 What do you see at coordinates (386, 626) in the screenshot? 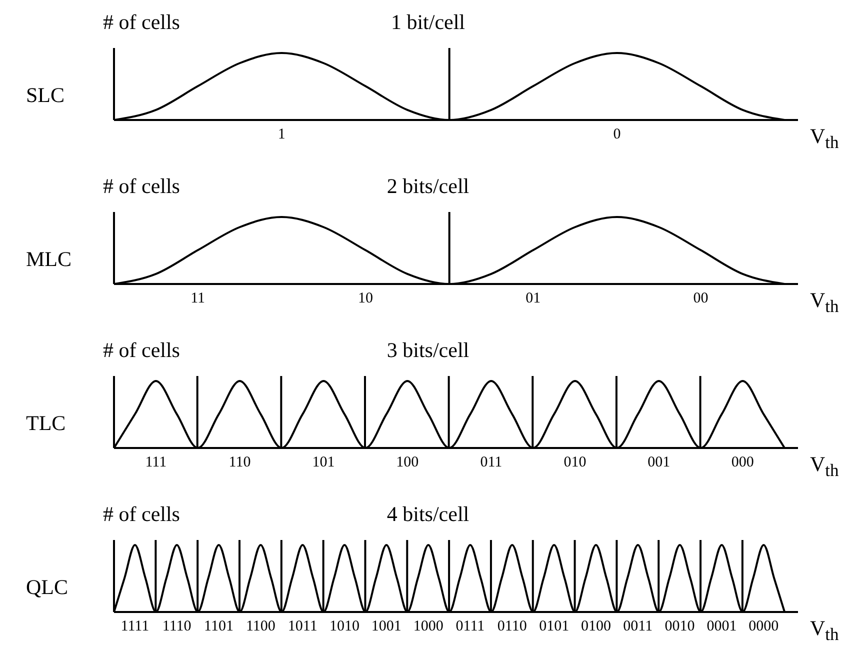
I see `x-tick-label: 1001` at bounding box center [386, 626].